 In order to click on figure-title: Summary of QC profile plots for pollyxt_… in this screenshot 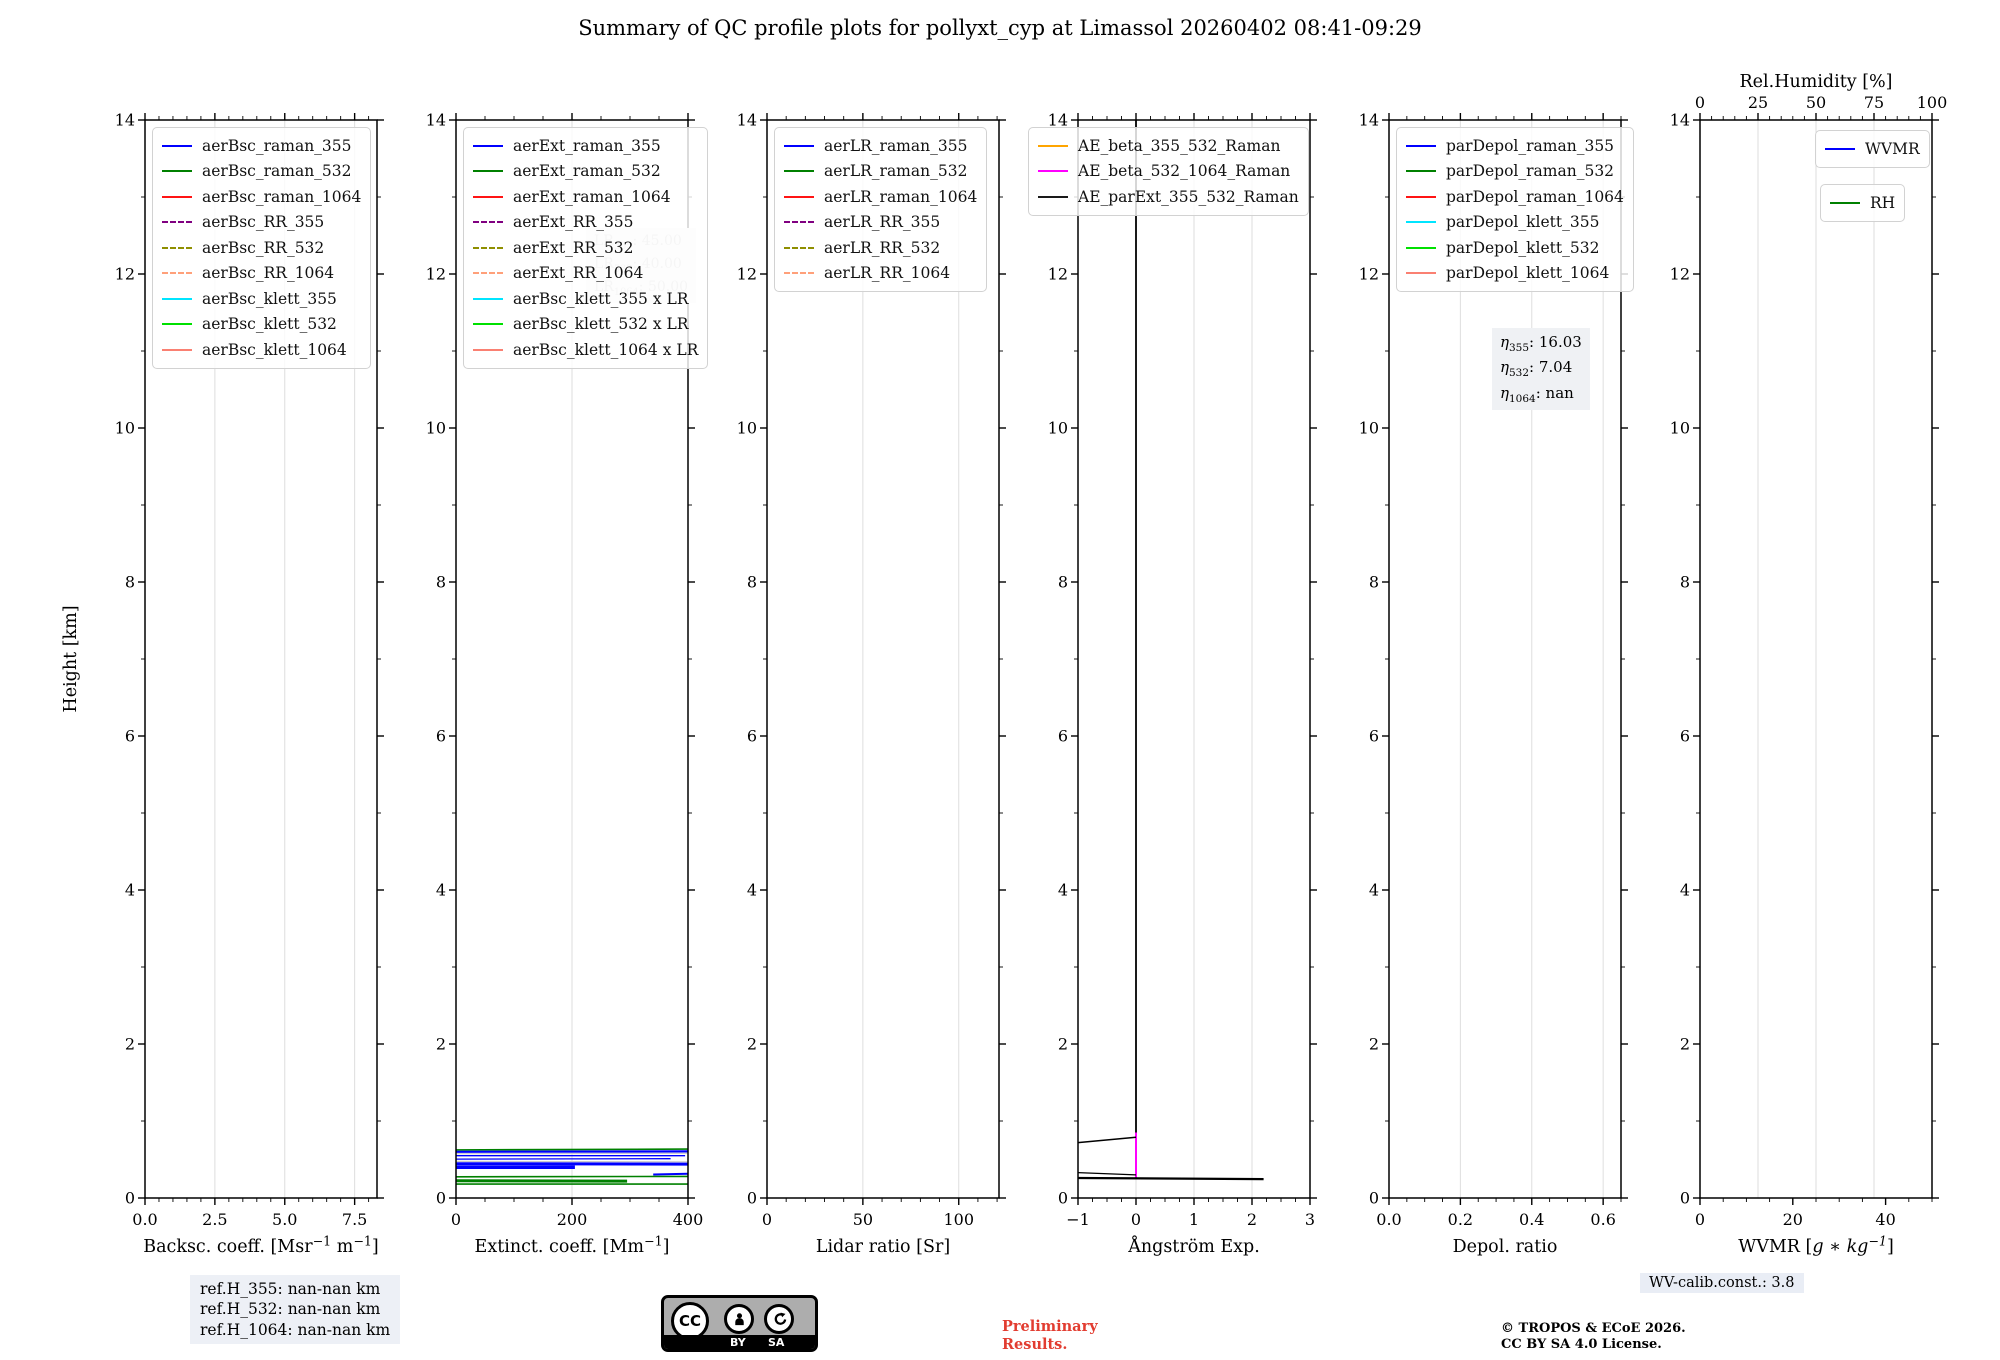, I will do `click(1000, 28)`.